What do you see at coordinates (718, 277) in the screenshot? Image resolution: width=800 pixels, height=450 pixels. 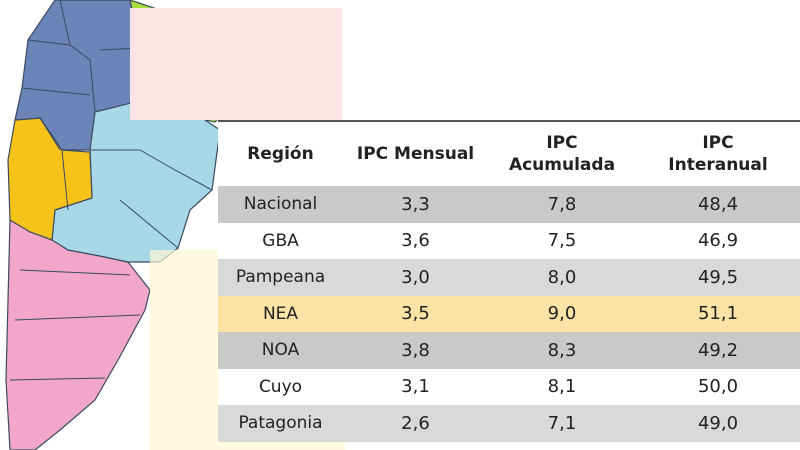 I see `interanual-cell: 49,5` at bounding box center [718, 277].